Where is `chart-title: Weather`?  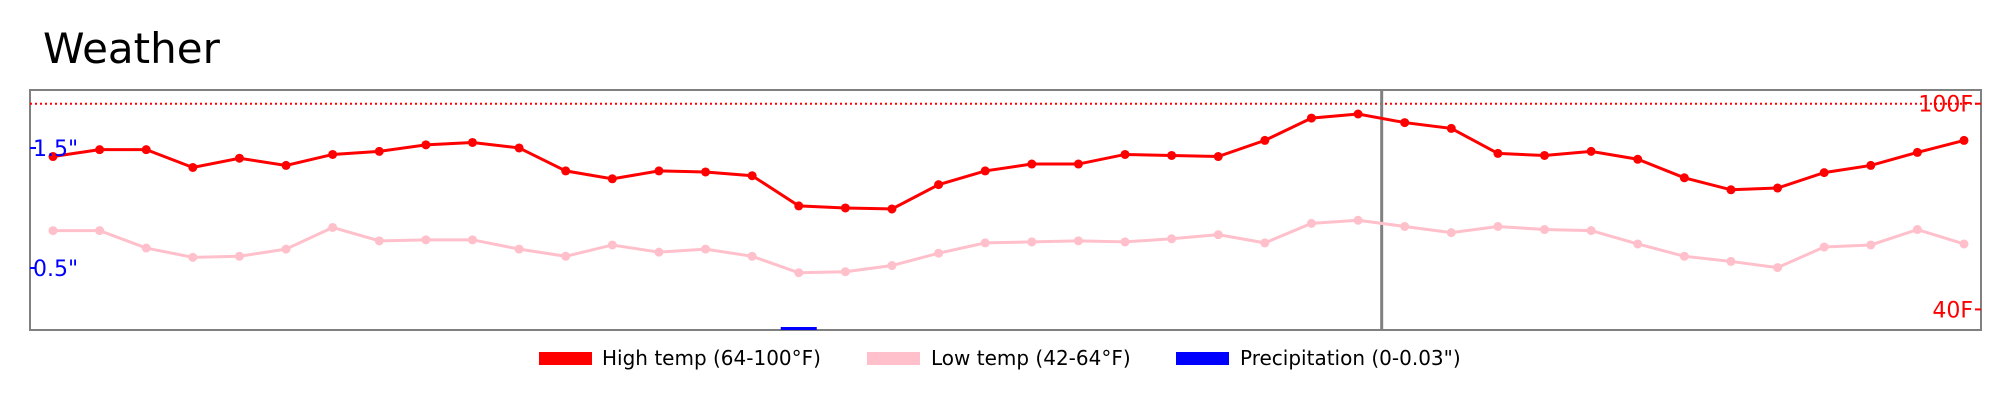 chart-title: Weather is located at coordinates (132, 48).